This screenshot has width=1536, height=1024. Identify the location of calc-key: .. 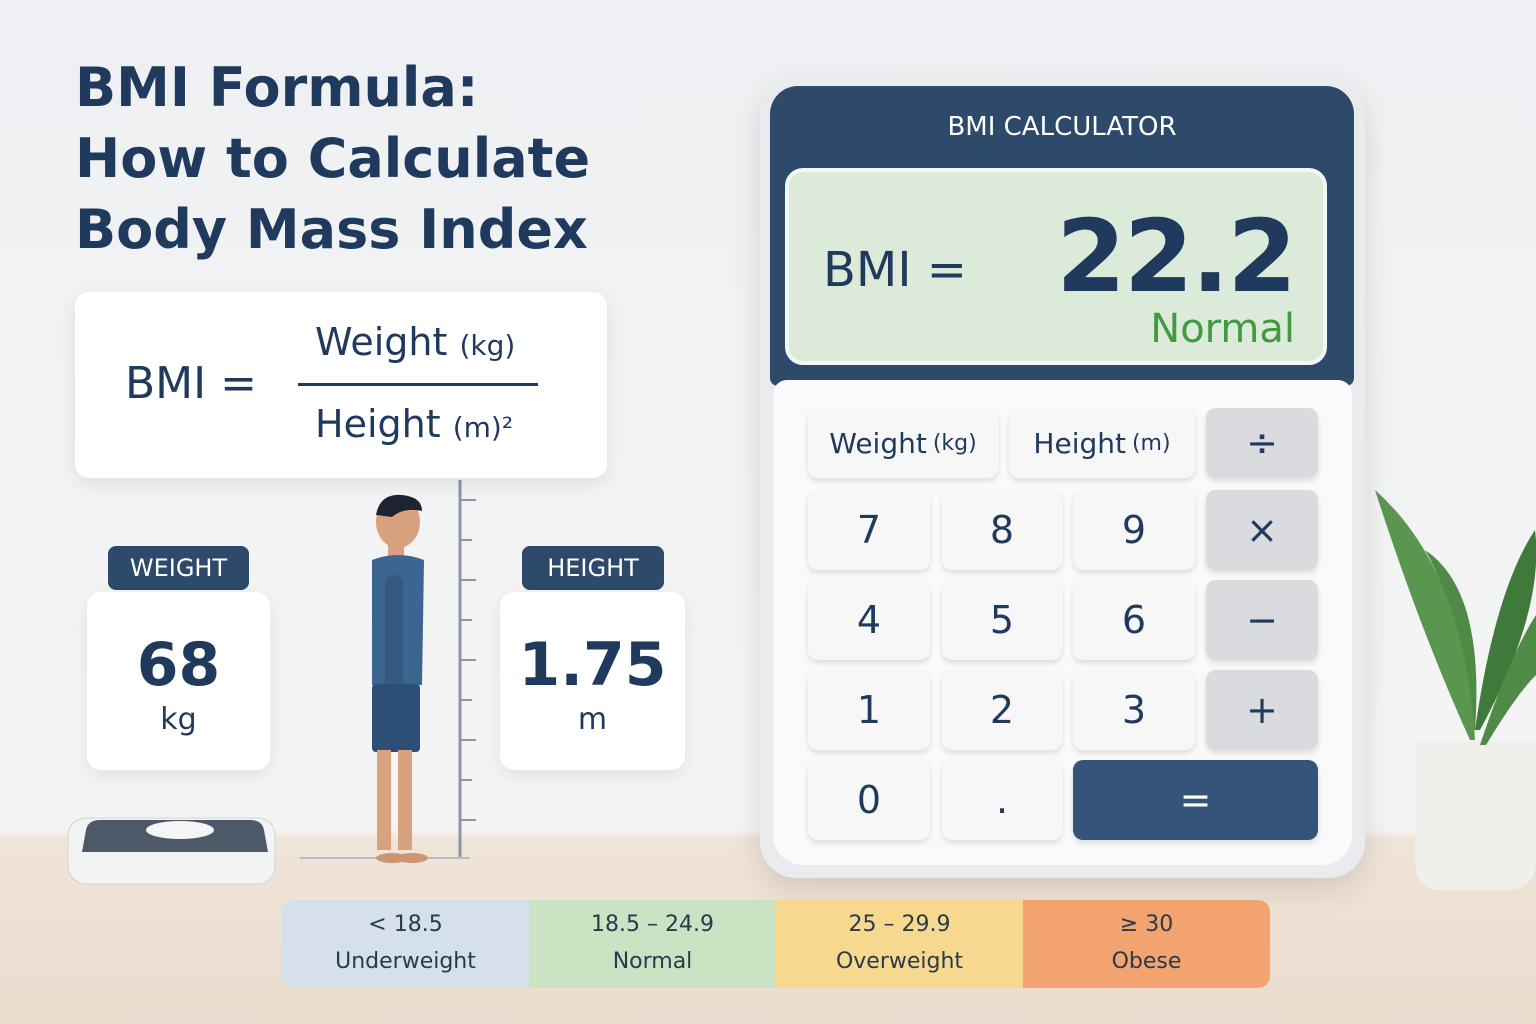
(1002, 800).